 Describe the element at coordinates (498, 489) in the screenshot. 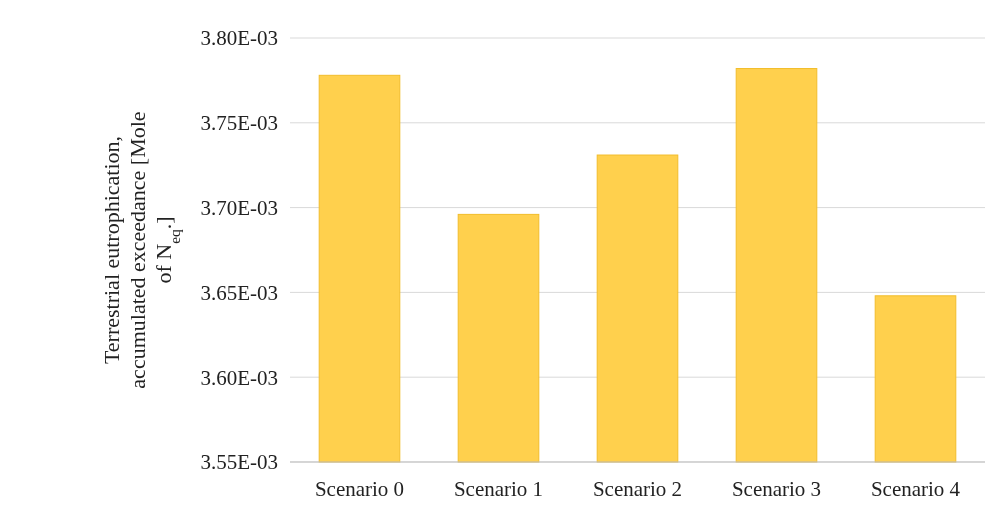

I see `x-tick-label: Scenario 1` at that location.